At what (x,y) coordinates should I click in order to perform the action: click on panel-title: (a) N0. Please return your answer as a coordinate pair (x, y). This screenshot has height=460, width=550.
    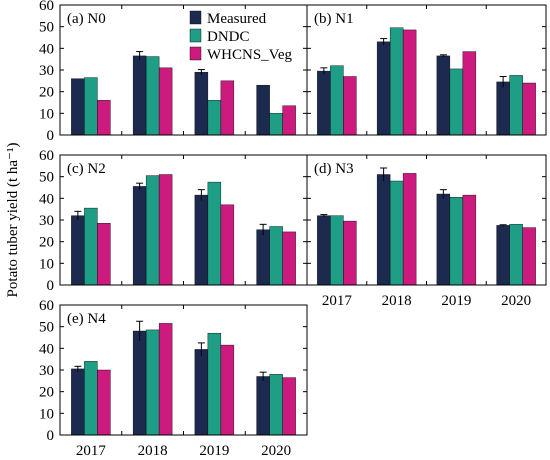
    Looking at the image, I should click on (86, 19).